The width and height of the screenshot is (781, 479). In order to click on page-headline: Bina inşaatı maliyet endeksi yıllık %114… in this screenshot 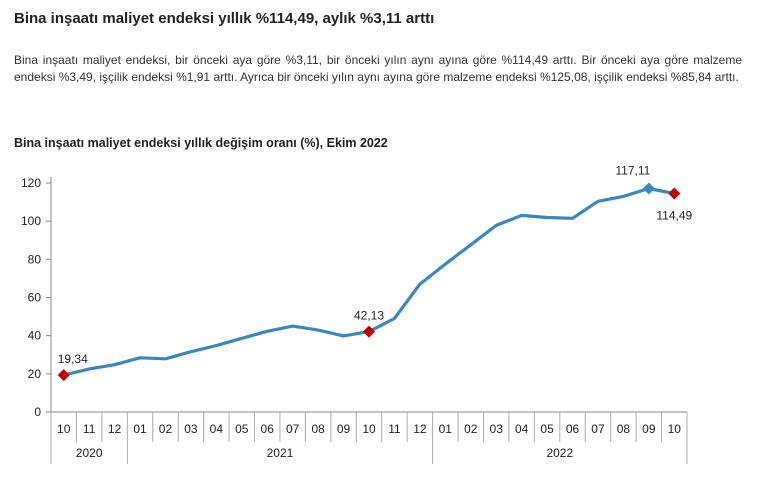, I will do `click(224, 18)`.